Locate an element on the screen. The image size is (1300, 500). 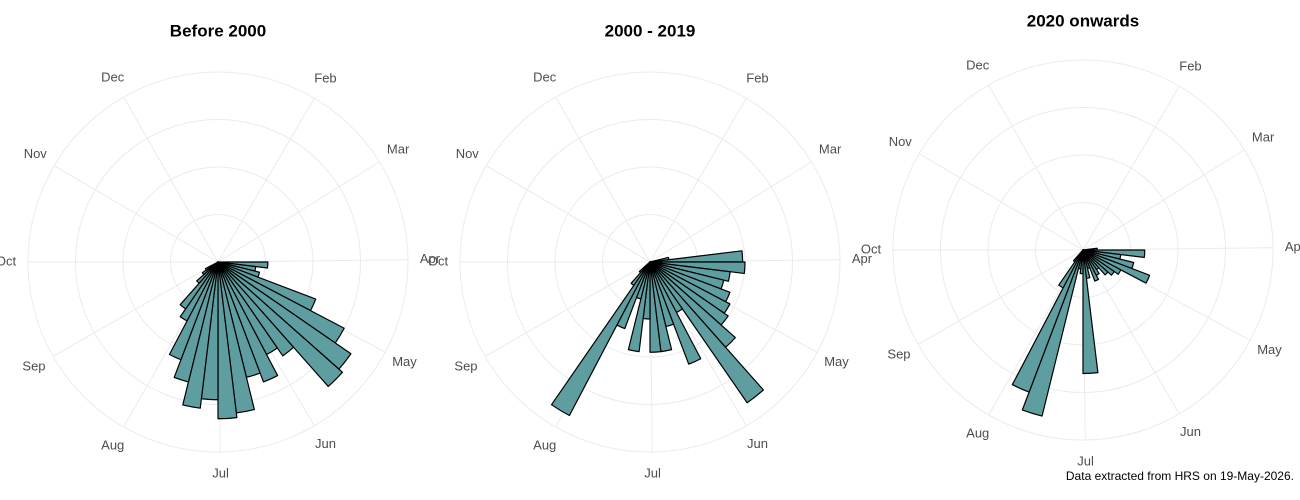
chart-title: Before 2000 is located at coordinates (218, 30).